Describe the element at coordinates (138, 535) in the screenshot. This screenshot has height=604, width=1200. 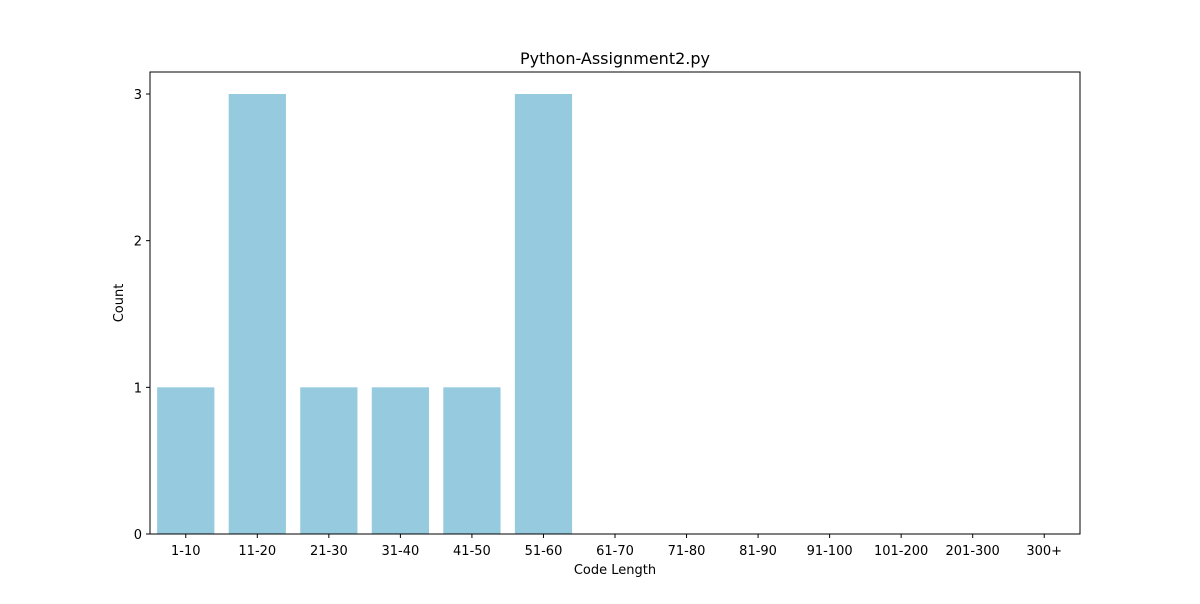
I see `y-tick-label: 0` at that location.